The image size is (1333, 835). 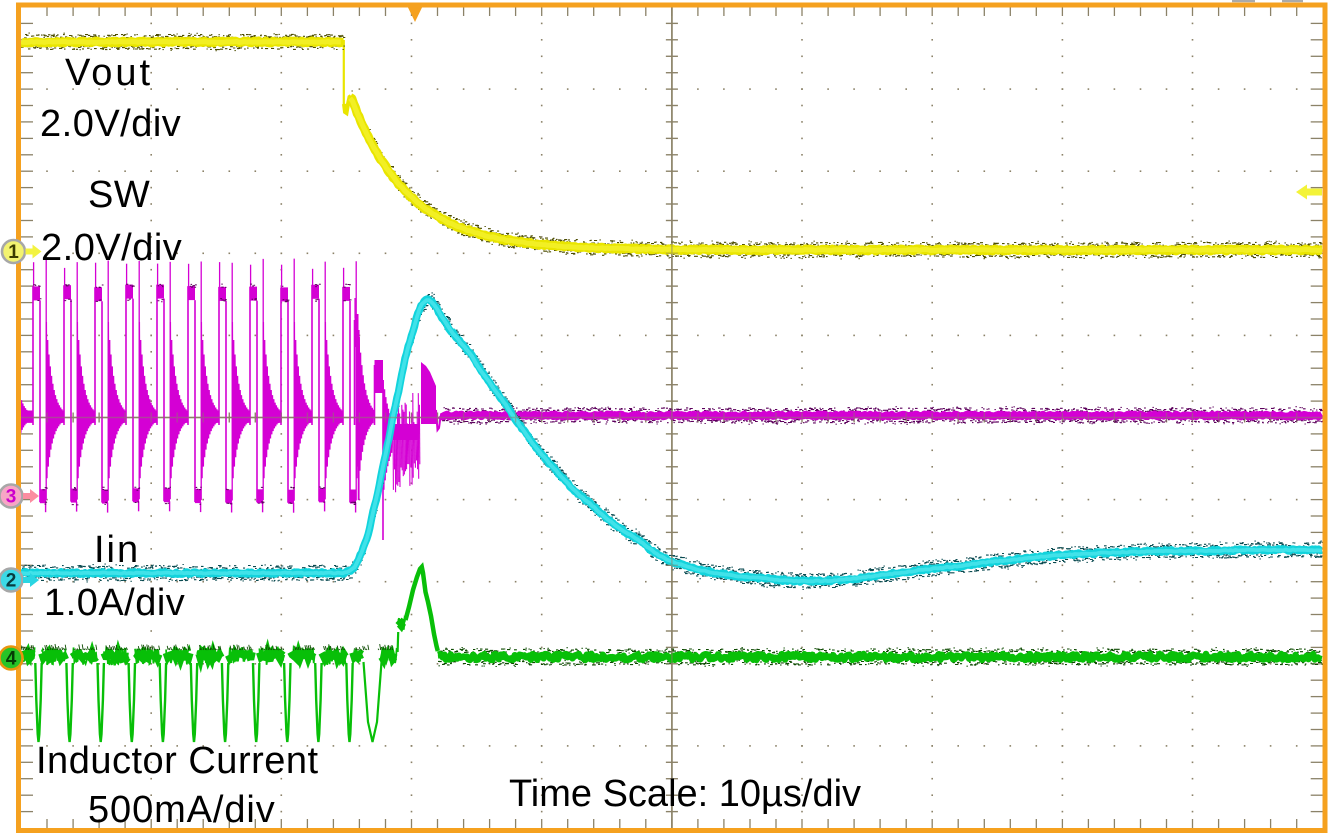 I want to click on svg-text: Time Scale: 10µs/div, so click(x=685, y=794).